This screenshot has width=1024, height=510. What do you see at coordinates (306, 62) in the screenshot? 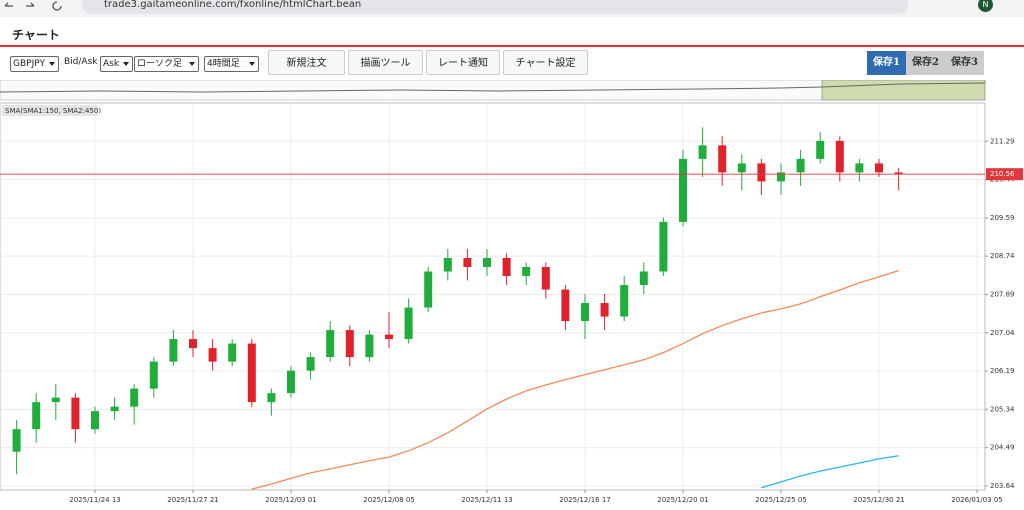
I see `order-button: 新規注文` at bounding box center [306, 62].